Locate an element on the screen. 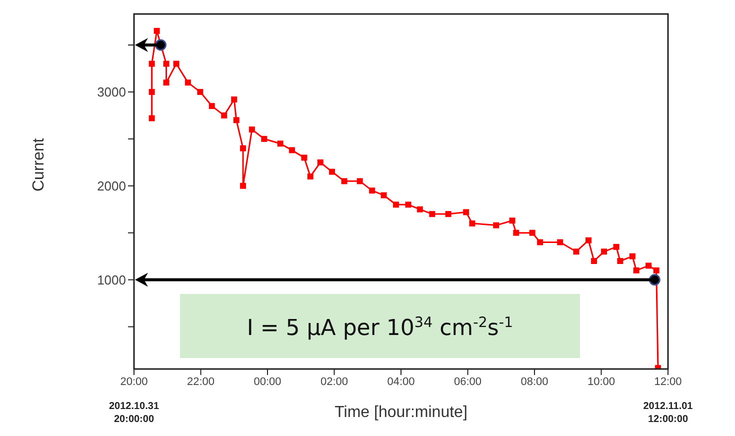 The image size is (735, 436). y-tick-label: 1000 is located at coordinates (111, 280).